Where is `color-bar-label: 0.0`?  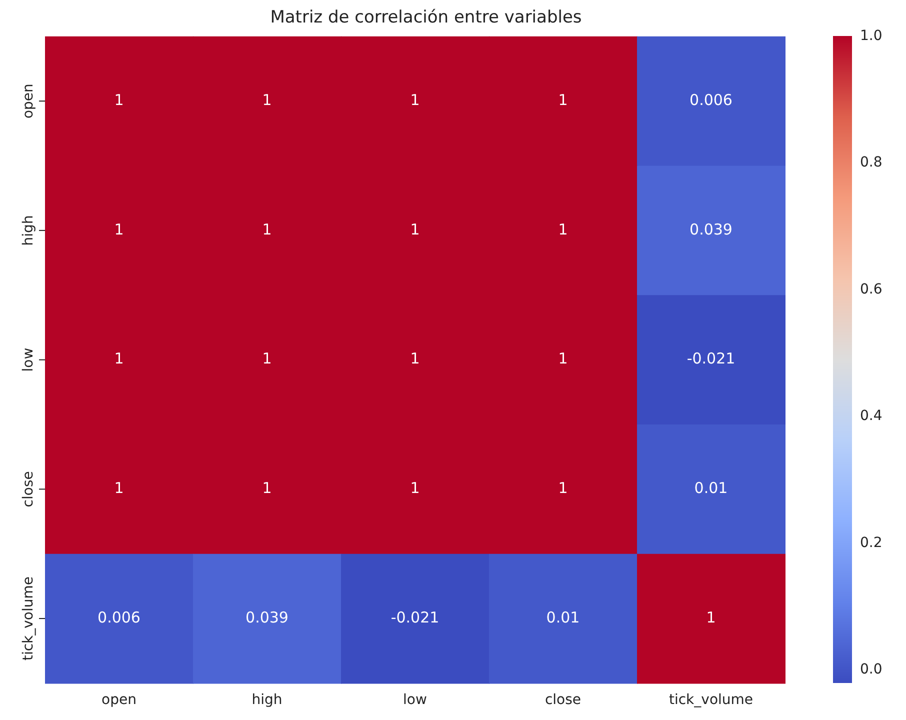 color-bar-label: 0.0 is located at coordinates (871, 670).